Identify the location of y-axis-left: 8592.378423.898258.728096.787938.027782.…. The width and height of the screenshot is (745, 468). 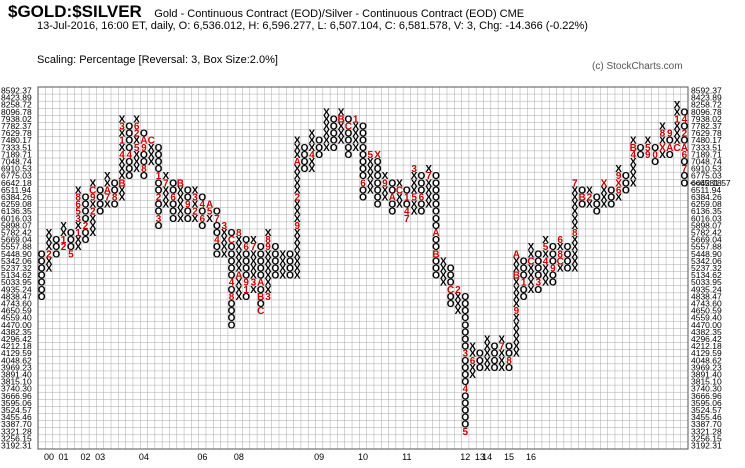
(16, 268).